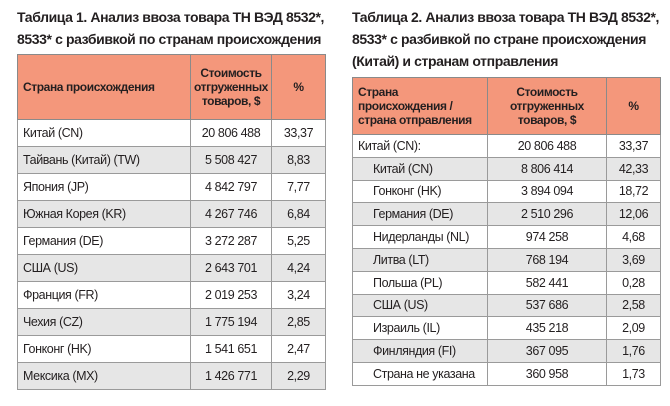 The height and width of the screenshot is (406, 670). I want to click on table-row: Мексика (MX) 1 426 771 2,29, so click(171, 376).